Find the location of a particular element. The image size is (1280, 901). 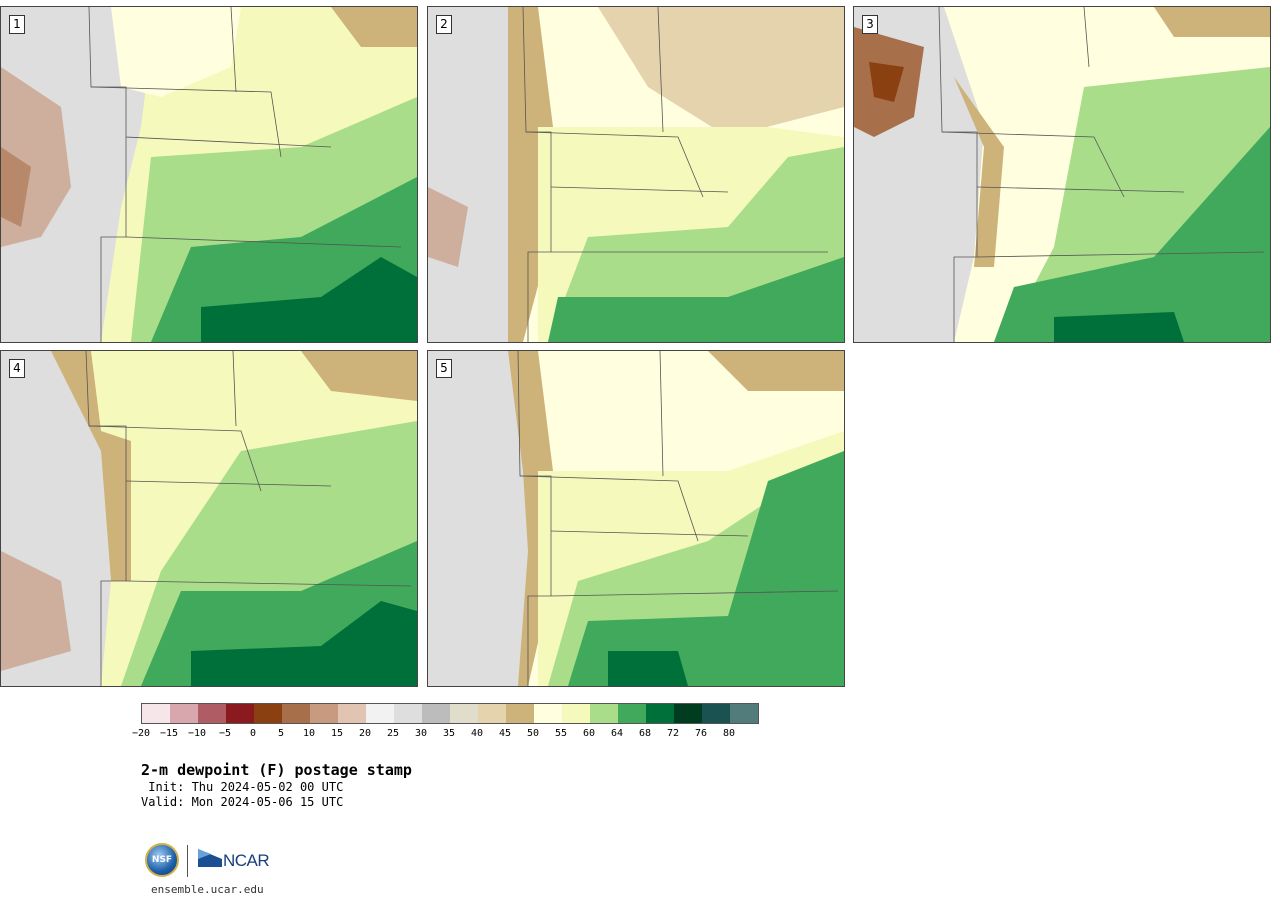

plot-title: 2-m dewpoint (F) postage stamp is located at coordinates (276, 770).